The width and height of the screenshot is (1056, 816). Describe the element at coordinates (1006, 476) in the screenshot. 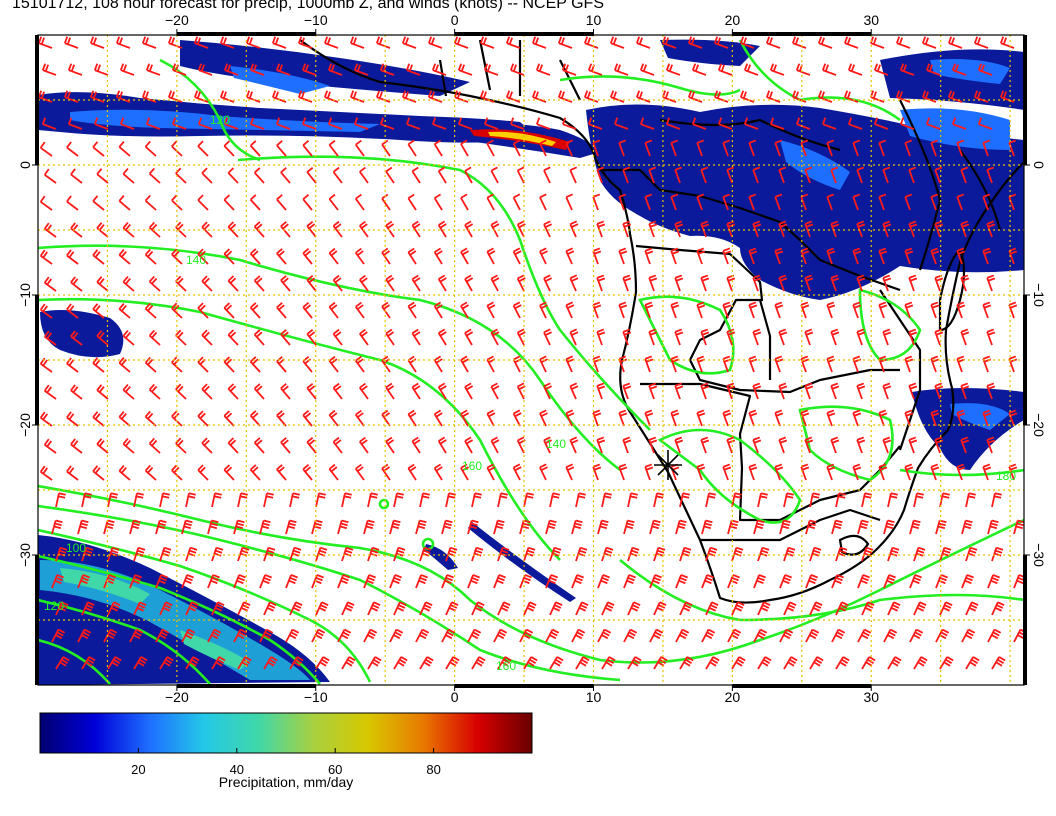

I see `contour-label: 180` at that location.